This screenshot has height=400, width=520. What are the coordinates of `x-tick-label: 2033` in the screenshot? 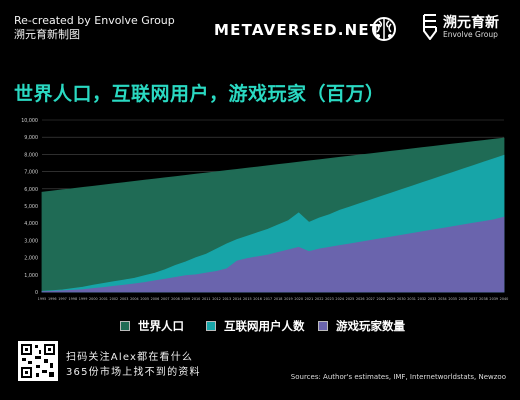 It's located at (432, 299).